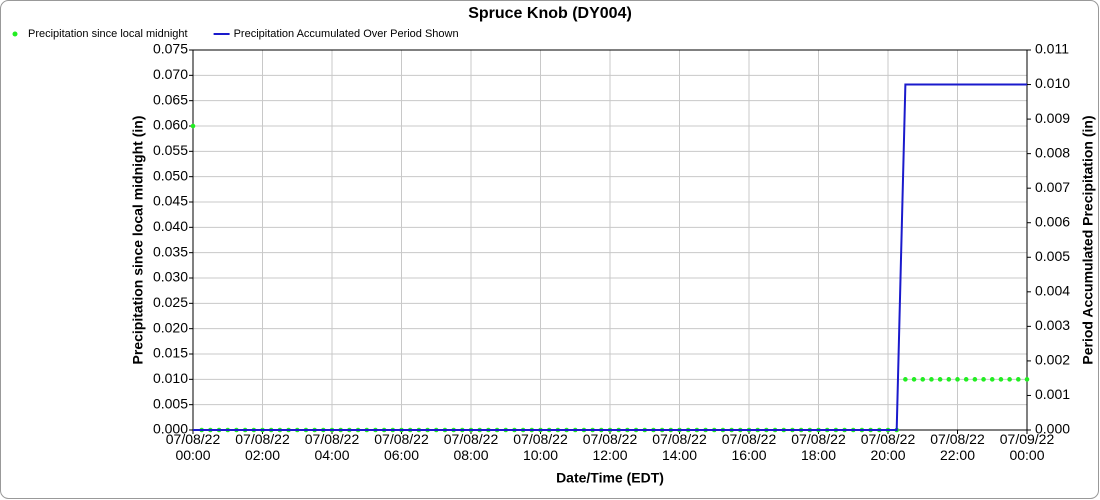 The image size is (1100, 500). I want to click on x-tick-label: 07/08/22 04:00, so click(332, 447).